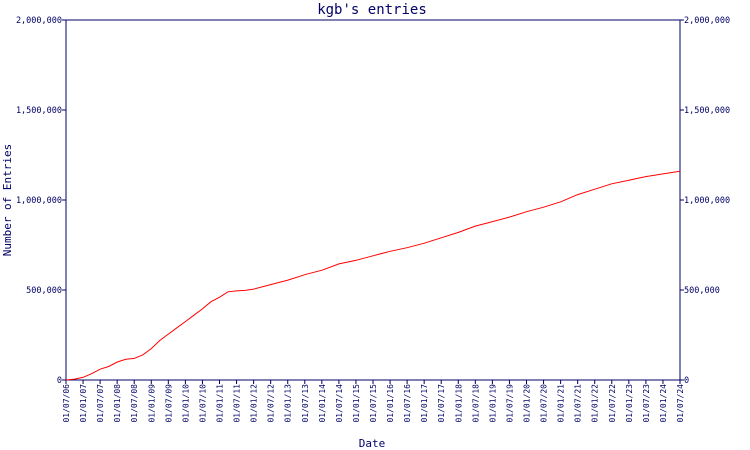 This screenshot has width=750, height=450. Describe the element at coordinates (39, 111) in the screenshot. I see `y-tick-label-left: 1,500,000` at that location.